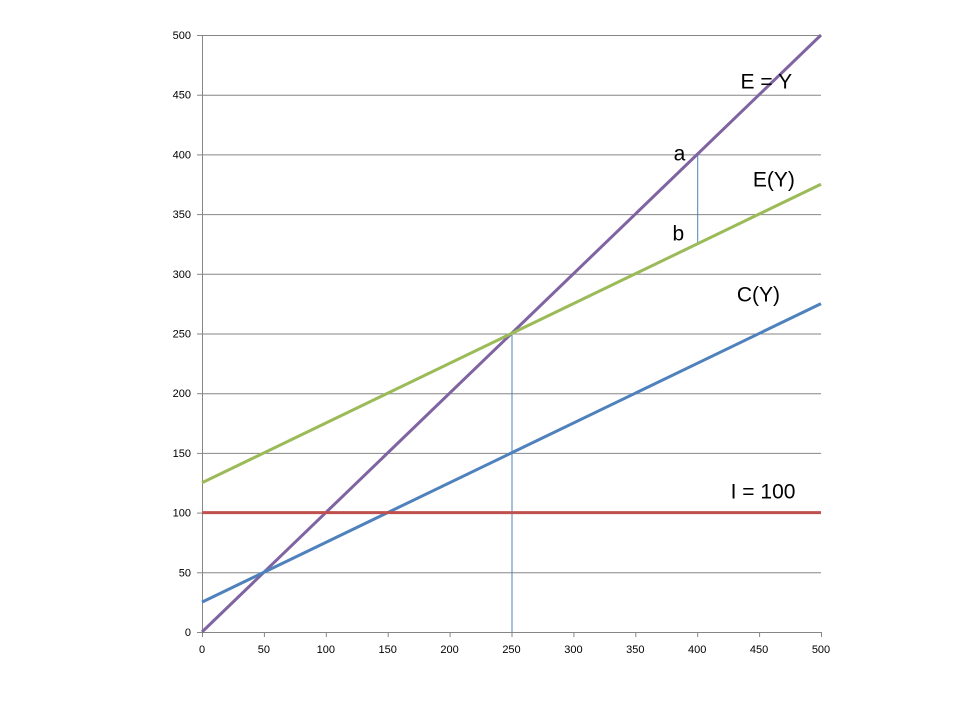  Describe the element at coordinates (185, 573) in the screenshot. I see `y-tick-label-50: 50` at that location.